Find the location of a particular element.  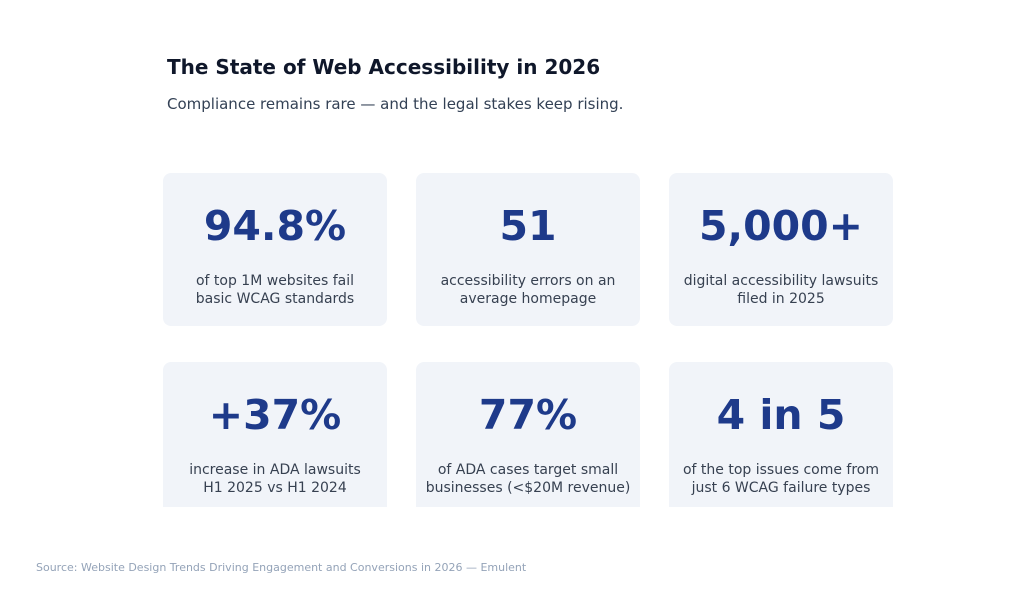

stat-value: 94.8% is located at coordinates (275, 226).